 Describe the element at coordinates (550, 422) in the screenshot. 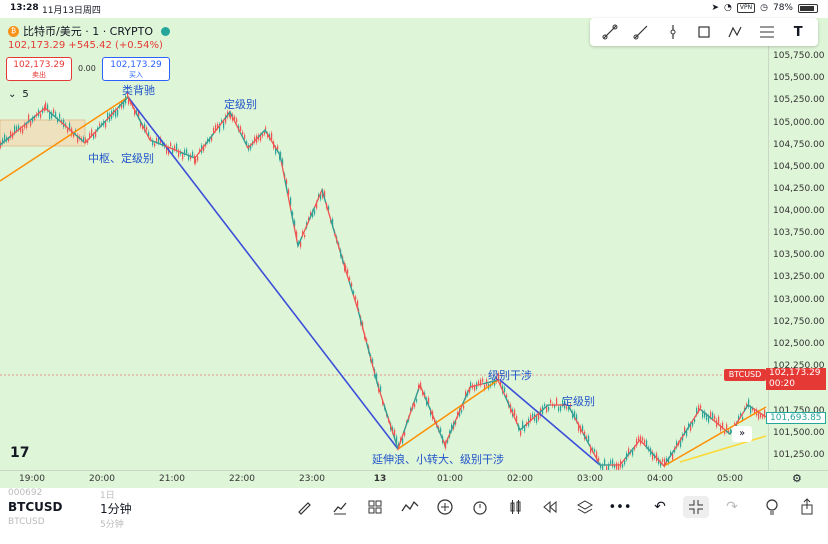

I see `blue-trend-line` at that location.